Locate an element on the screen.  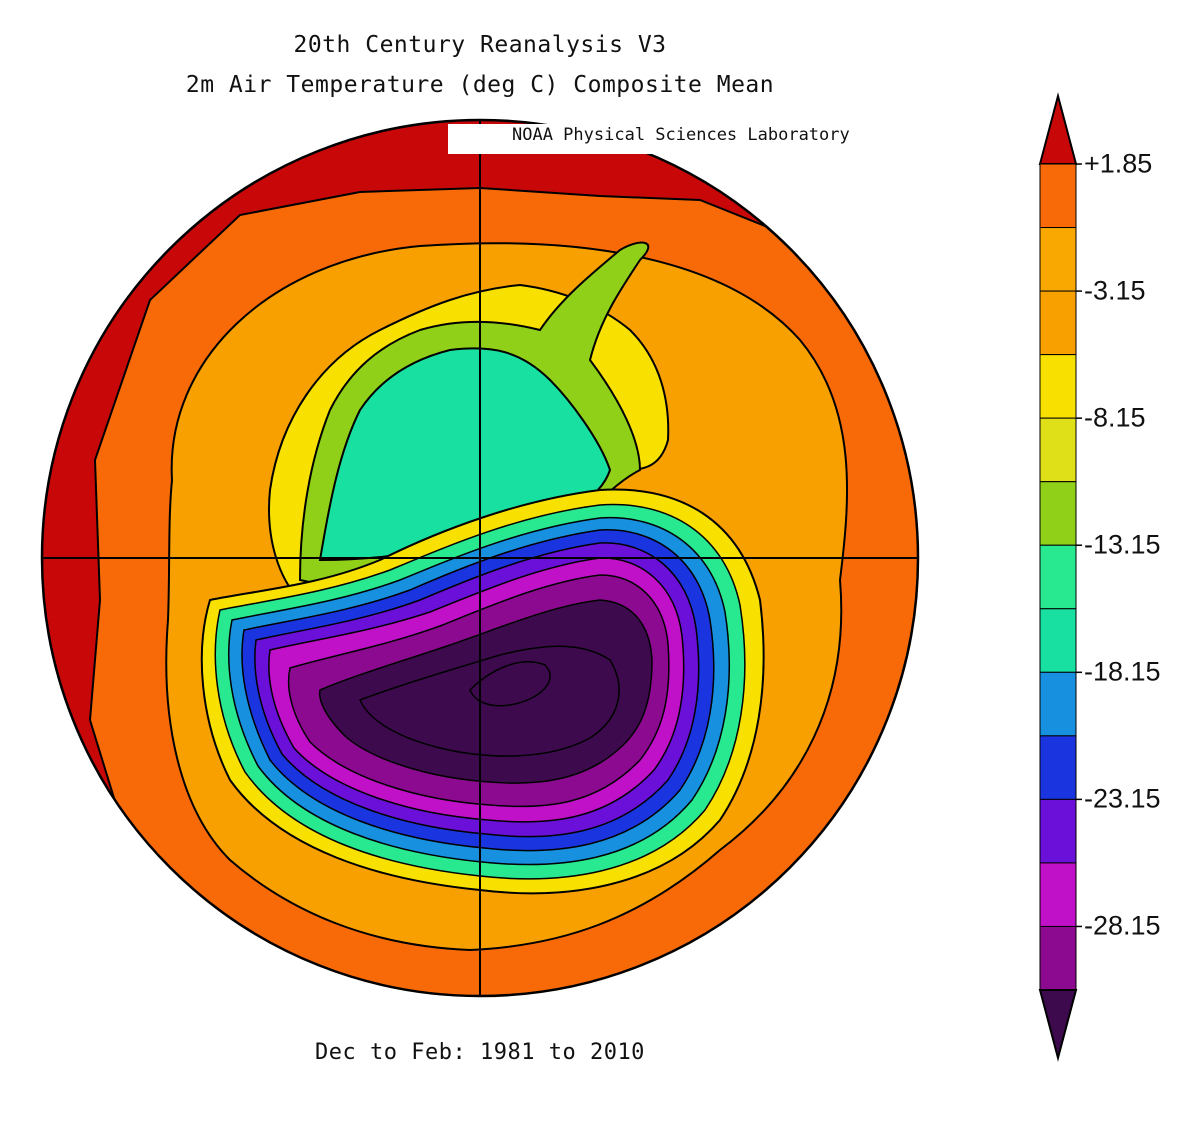
contour-inner is located at coordinates (489, 701).